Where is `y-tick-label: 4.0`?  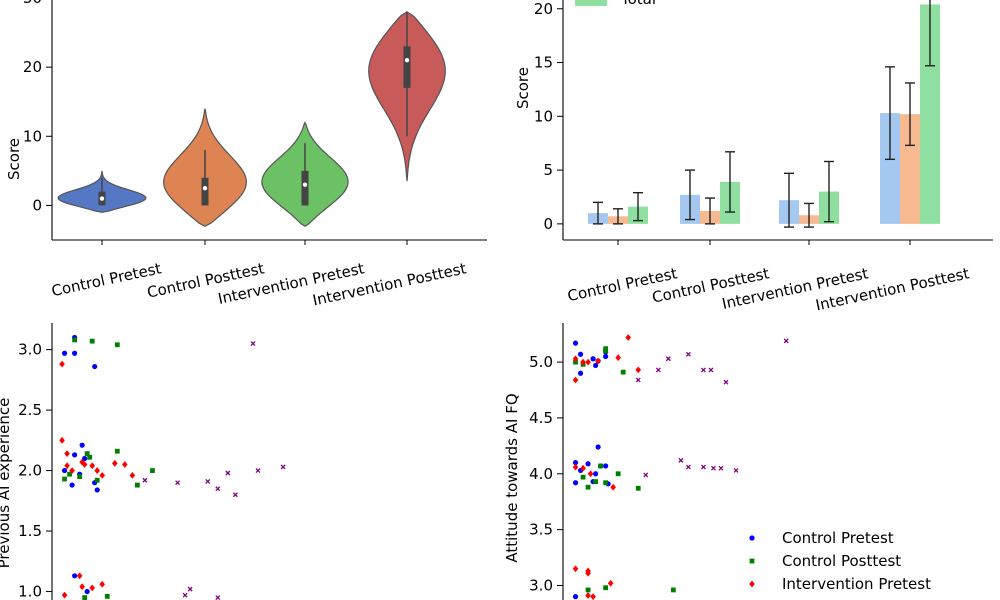
y-tick-label: 4.0 is located at coordinates (541, 474).